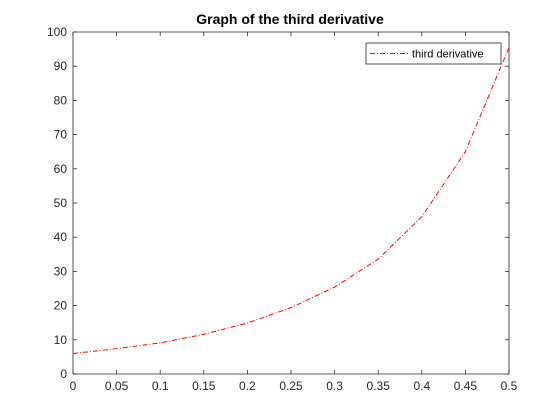 The image size is (560, 420). I want to click on x-tick-label: 0.1, so click(160, 386).